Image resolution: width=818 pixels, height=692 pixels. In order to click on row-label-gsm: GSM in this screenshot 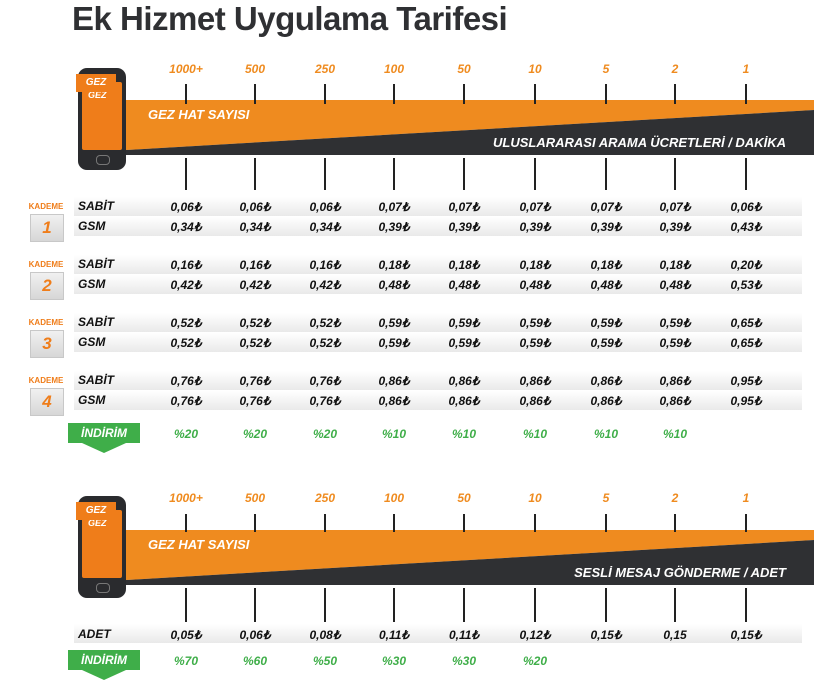, I will do `click(92, 284)`.